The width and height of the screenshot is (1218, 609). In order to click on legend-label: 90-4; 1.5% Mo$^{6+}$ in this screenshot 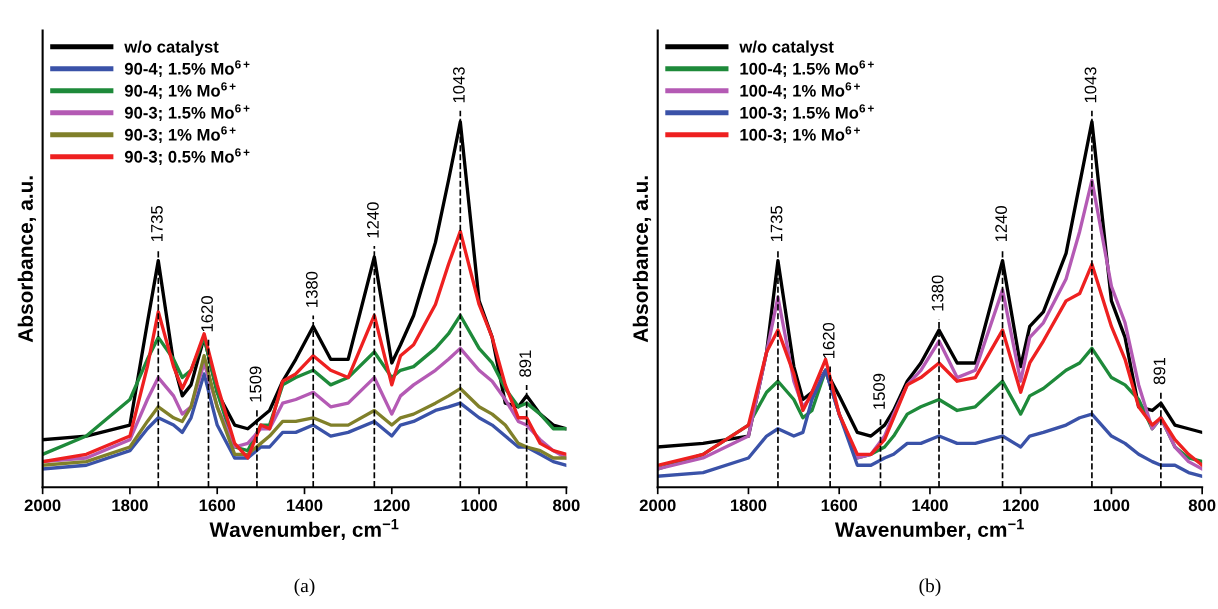, I will do `click(187, 69)`.